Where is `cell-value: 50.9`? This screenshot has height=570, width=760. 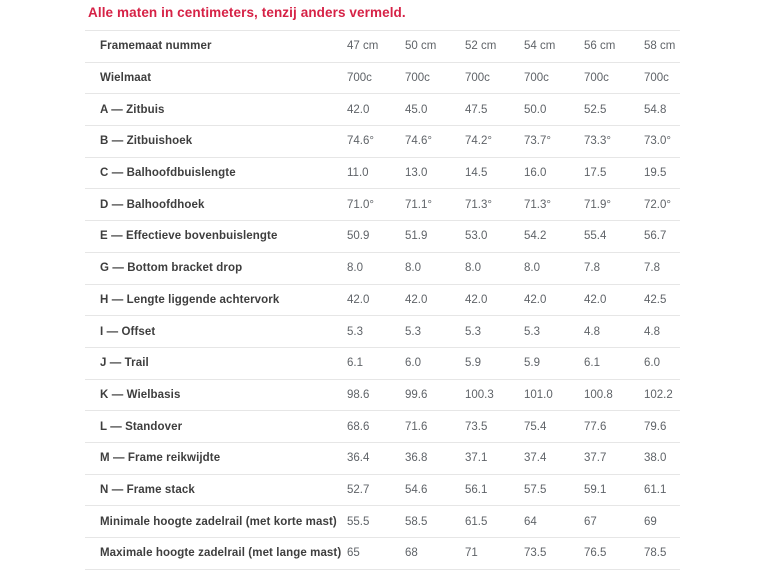
cell-value: 50.9 is located at coordinates (358, 236).